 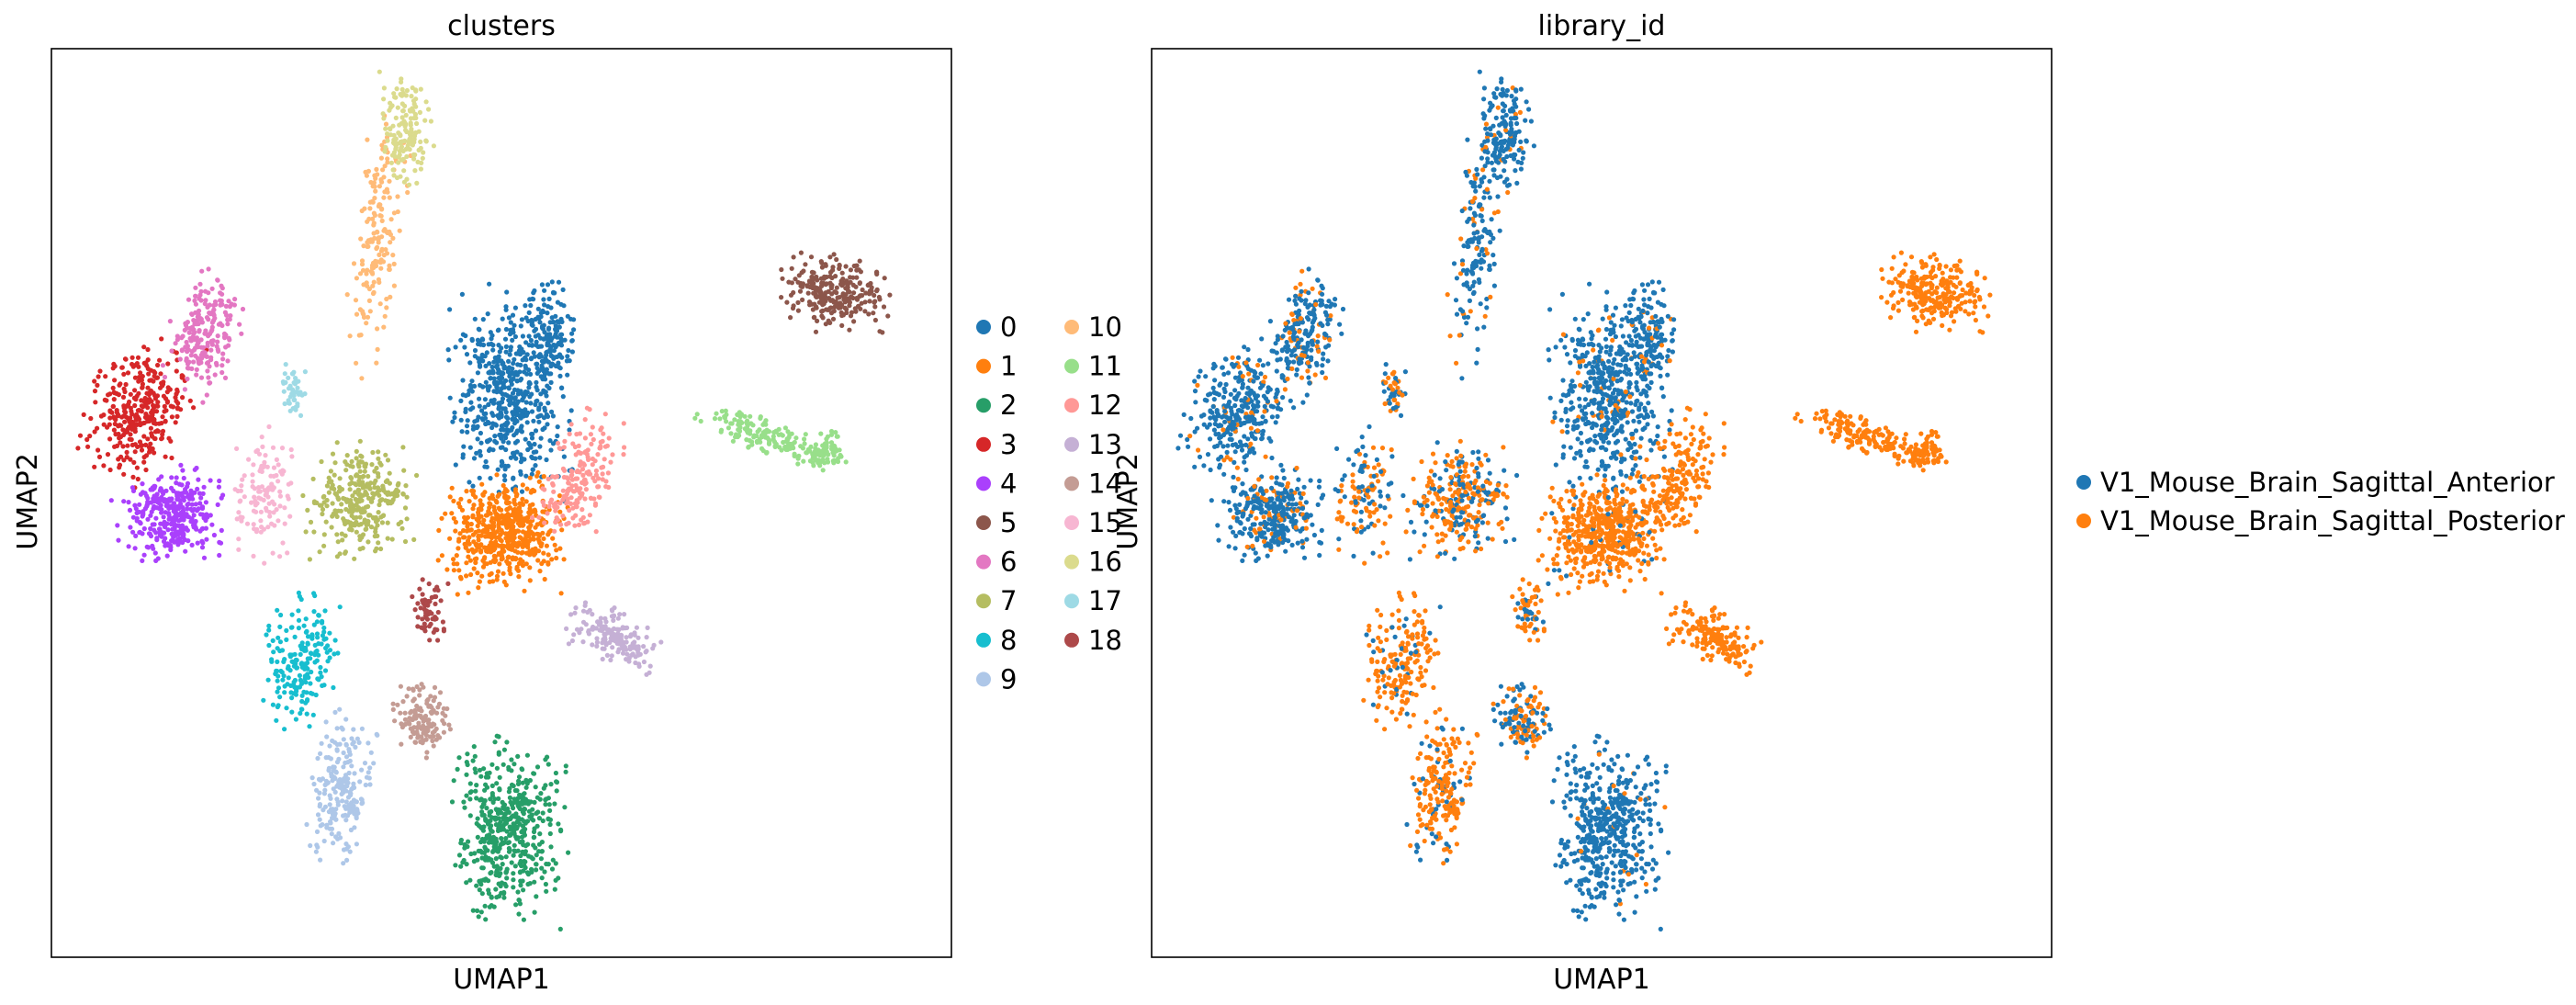 I want to click on legend-clusters-item: 8, so click(x=996, y=640).